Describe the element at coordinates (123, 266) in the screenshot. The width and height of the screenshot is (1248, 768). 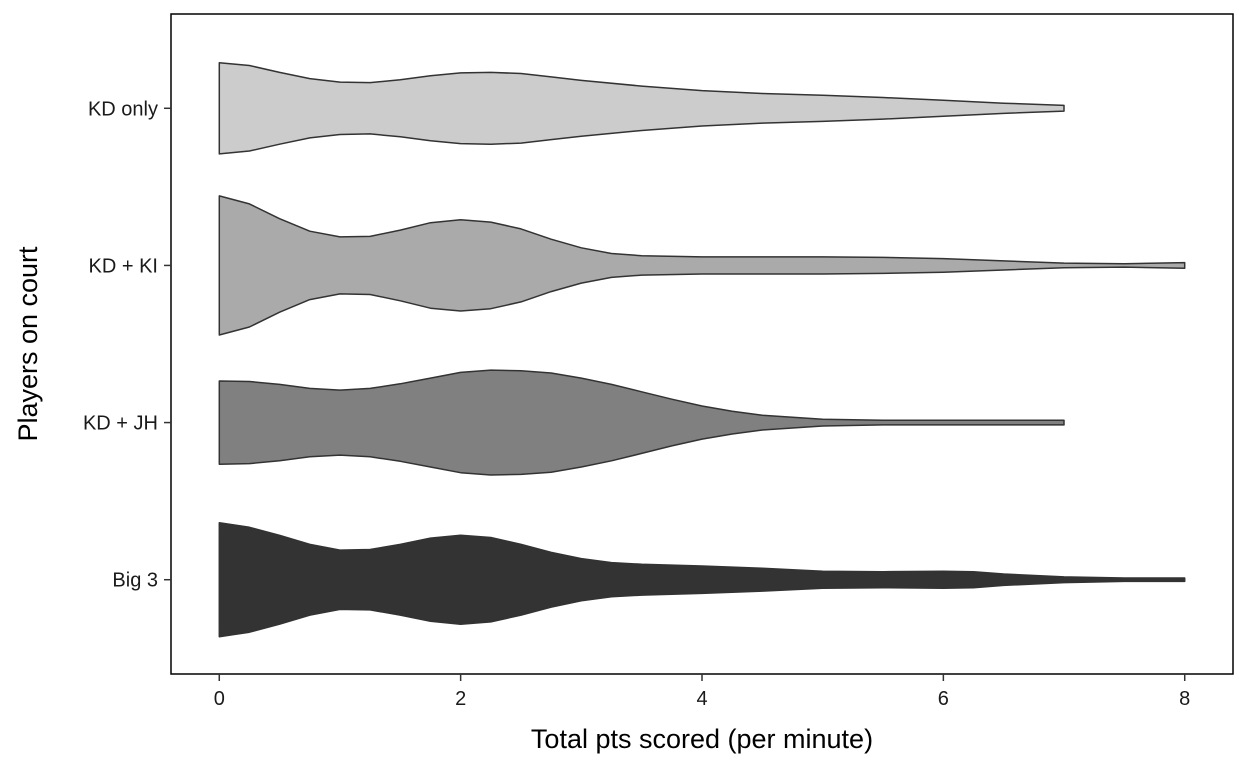
I see `y-tick-label: KD + KI` at that location.